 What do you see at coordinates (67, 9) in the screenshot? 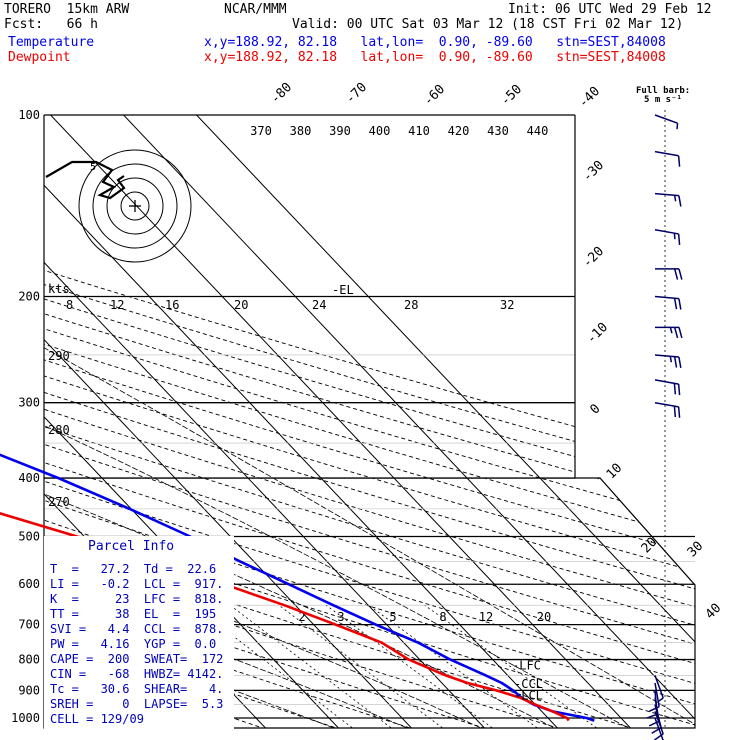
I see `model-title: TORERO 15km ARW` at bounding box center [67, 9].